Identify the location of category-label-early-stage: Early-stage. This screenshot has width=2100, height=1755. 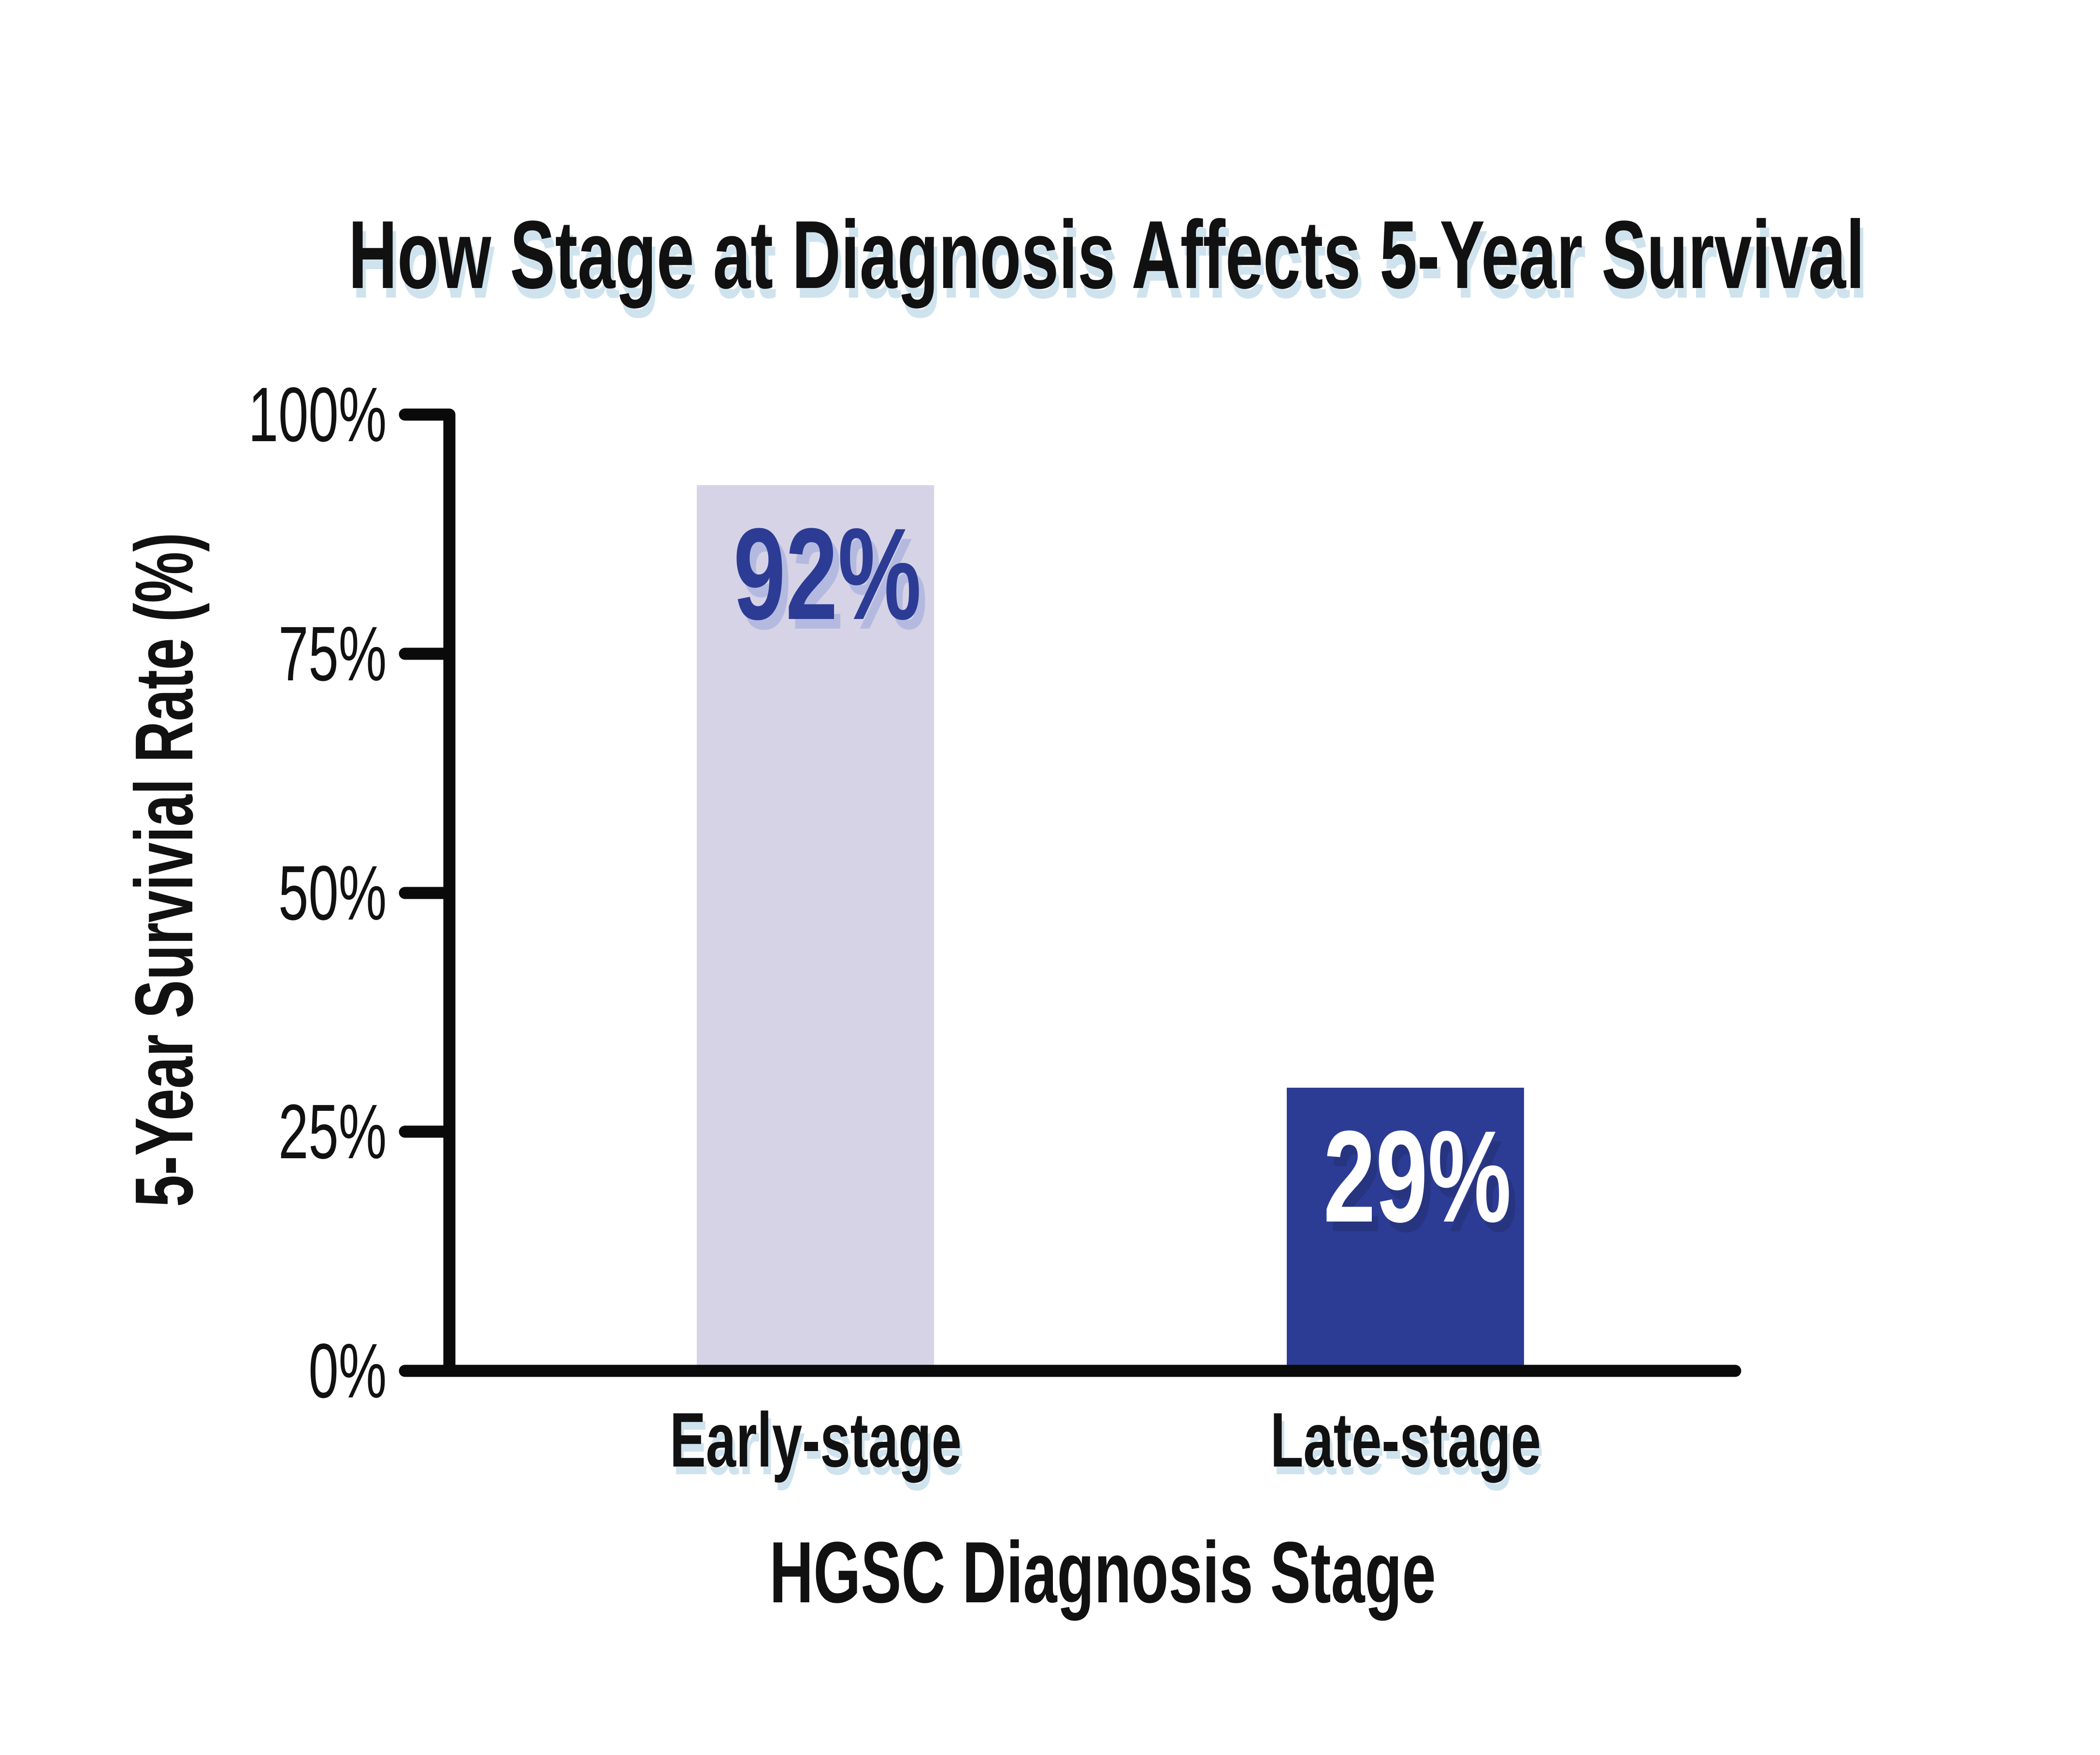
(816, 1439).